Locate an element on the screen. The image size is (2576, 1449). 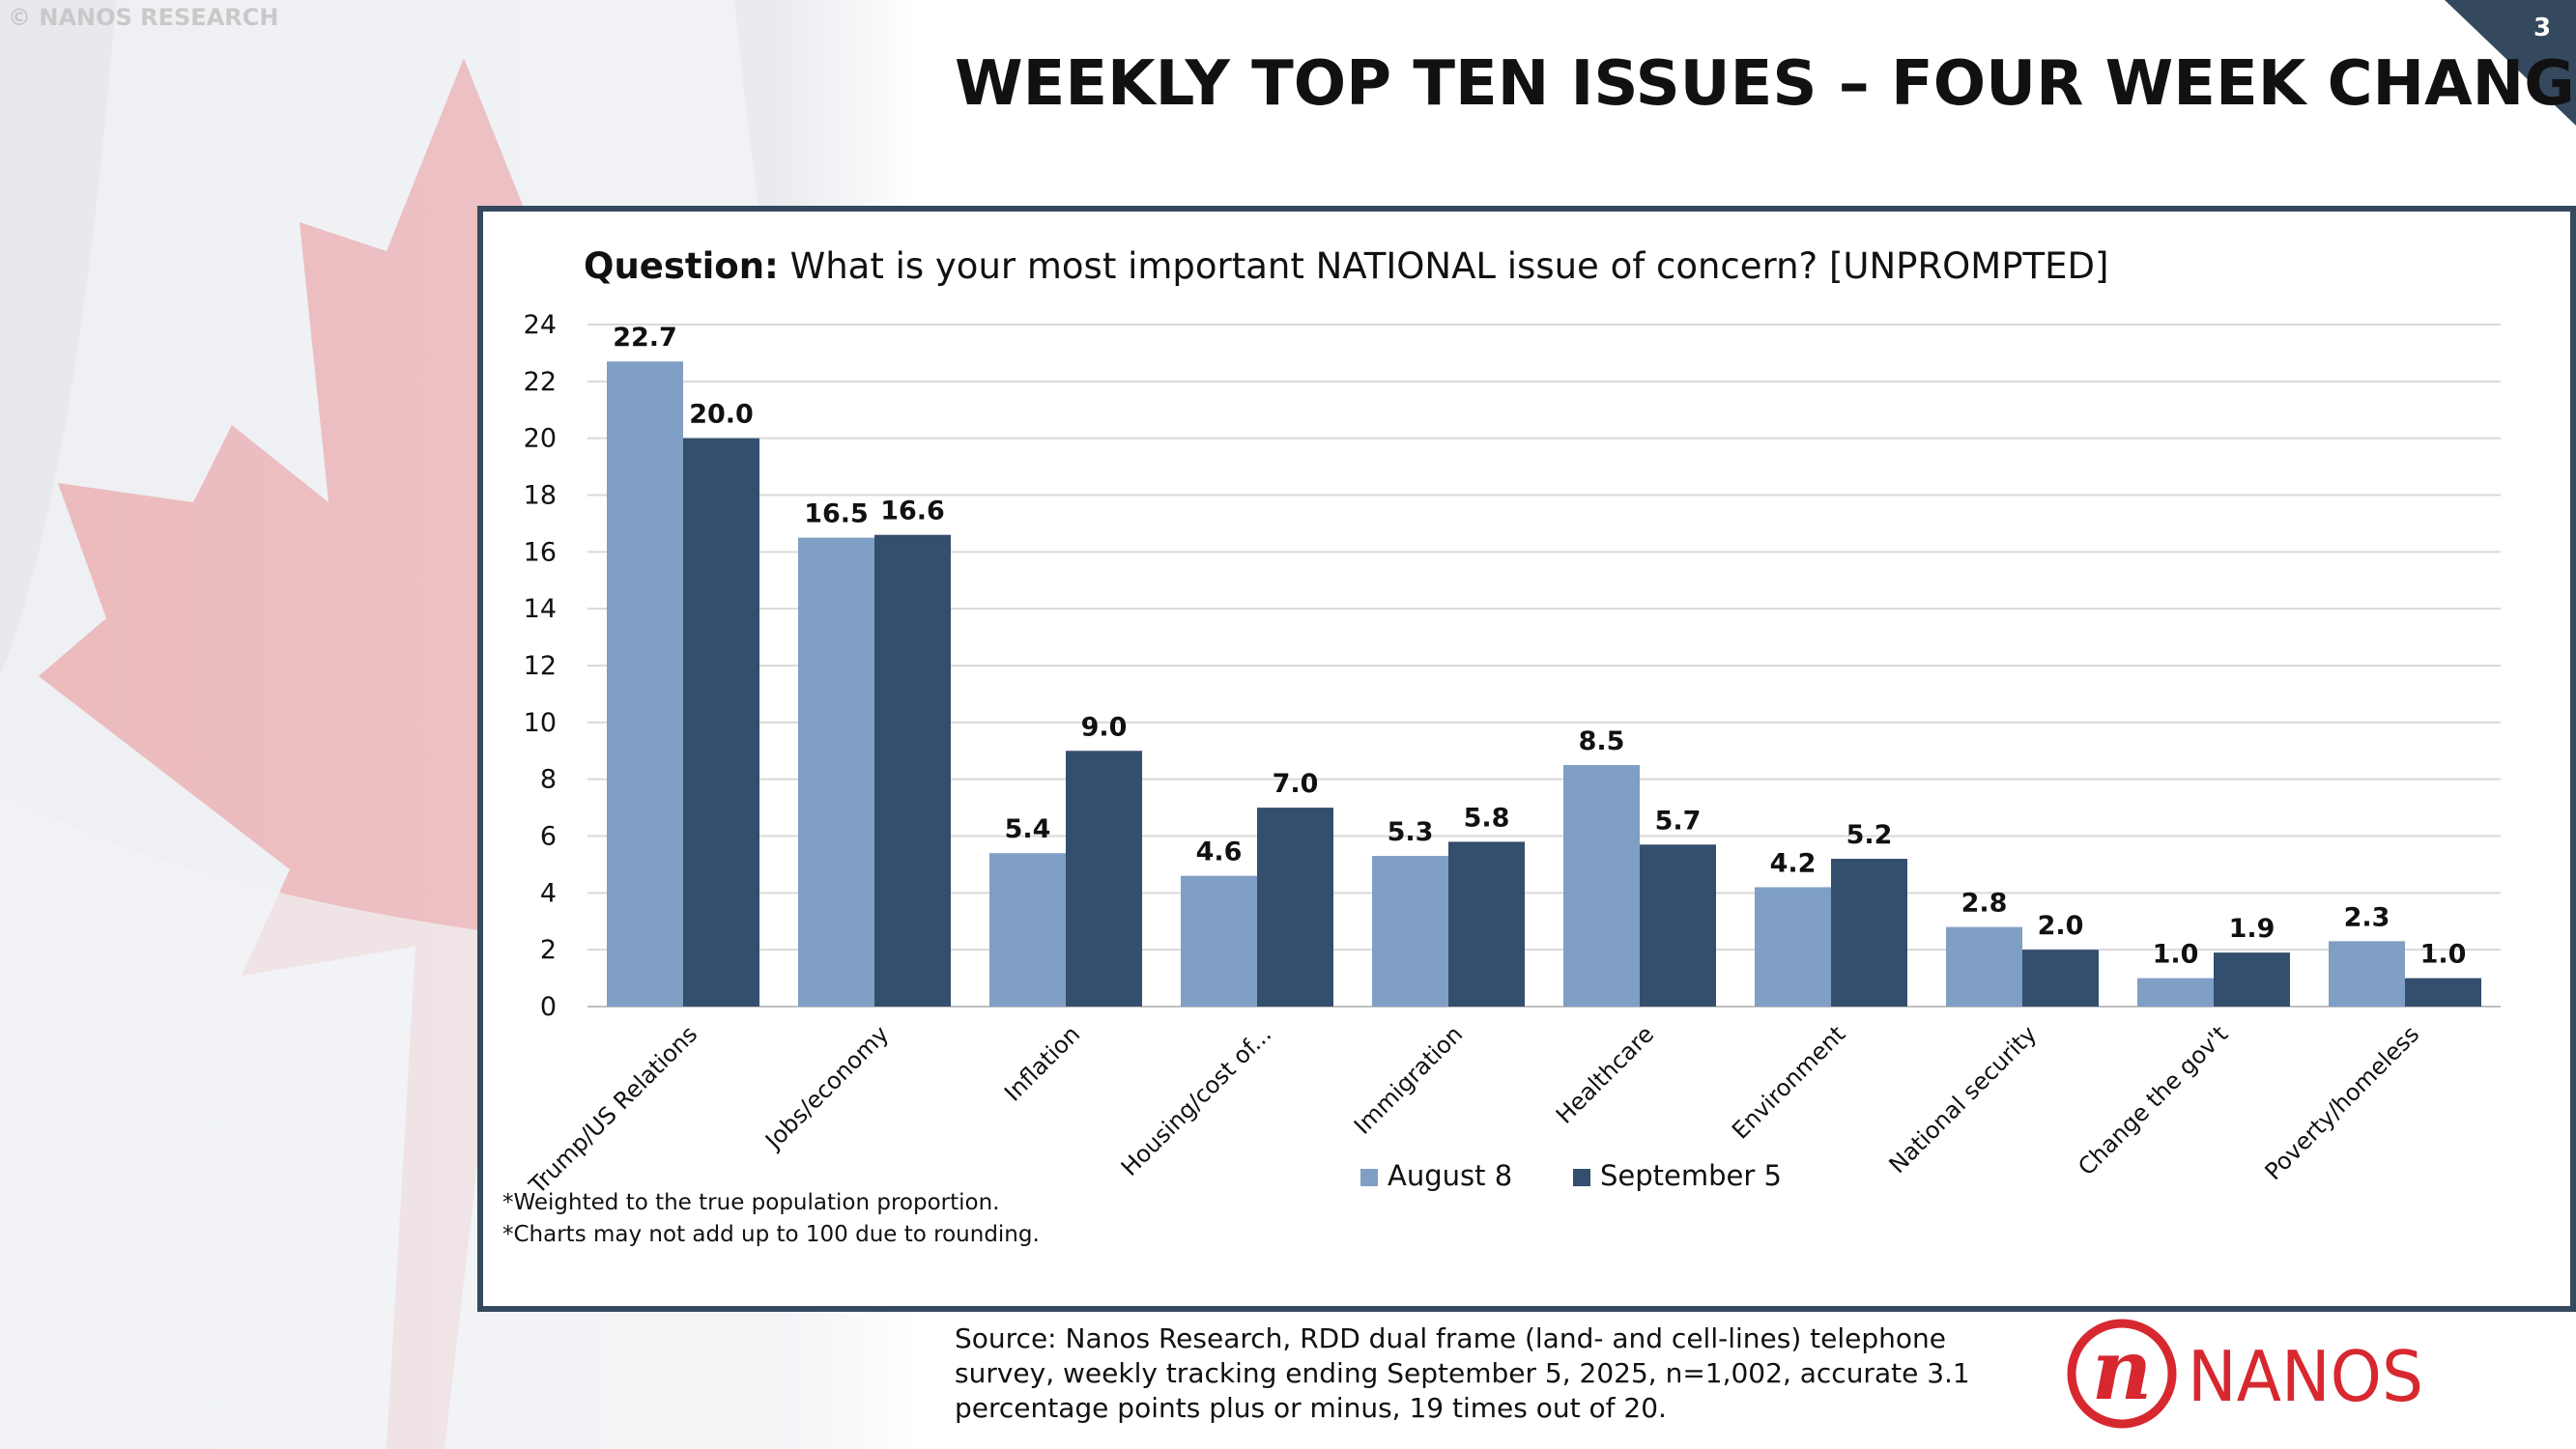
page-title: WEEKLY TOP TEN ISSUES – FOUR WEEK CHANGE is located at coordinates (1766, 84).